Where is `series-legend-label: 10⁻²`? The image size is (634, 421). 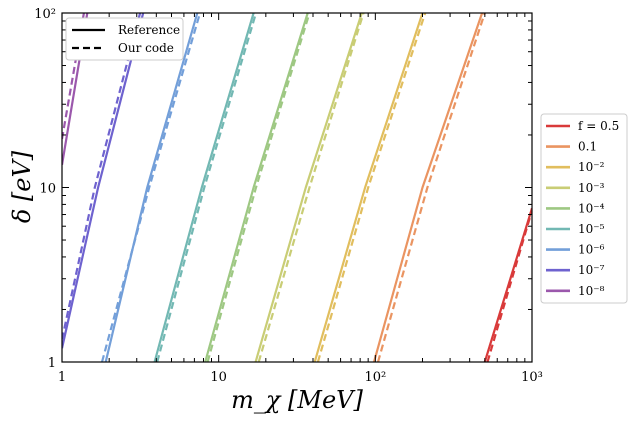
series-legend-label: 10⁻² is located at coordinates (591, 167).